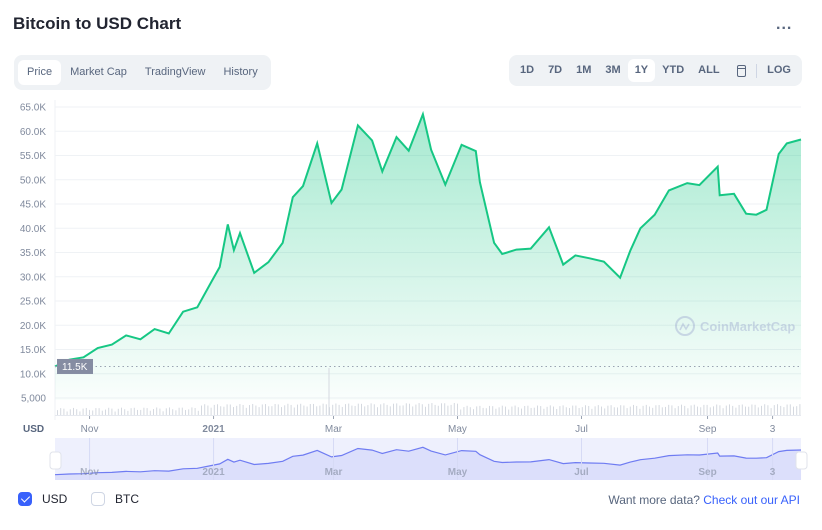 The width and height of the screenshot is (822, 530). What do you see at coordinates (613, 70) in the screenshot?
I see `range-3m: 3M` at bounding box center [613, 70].